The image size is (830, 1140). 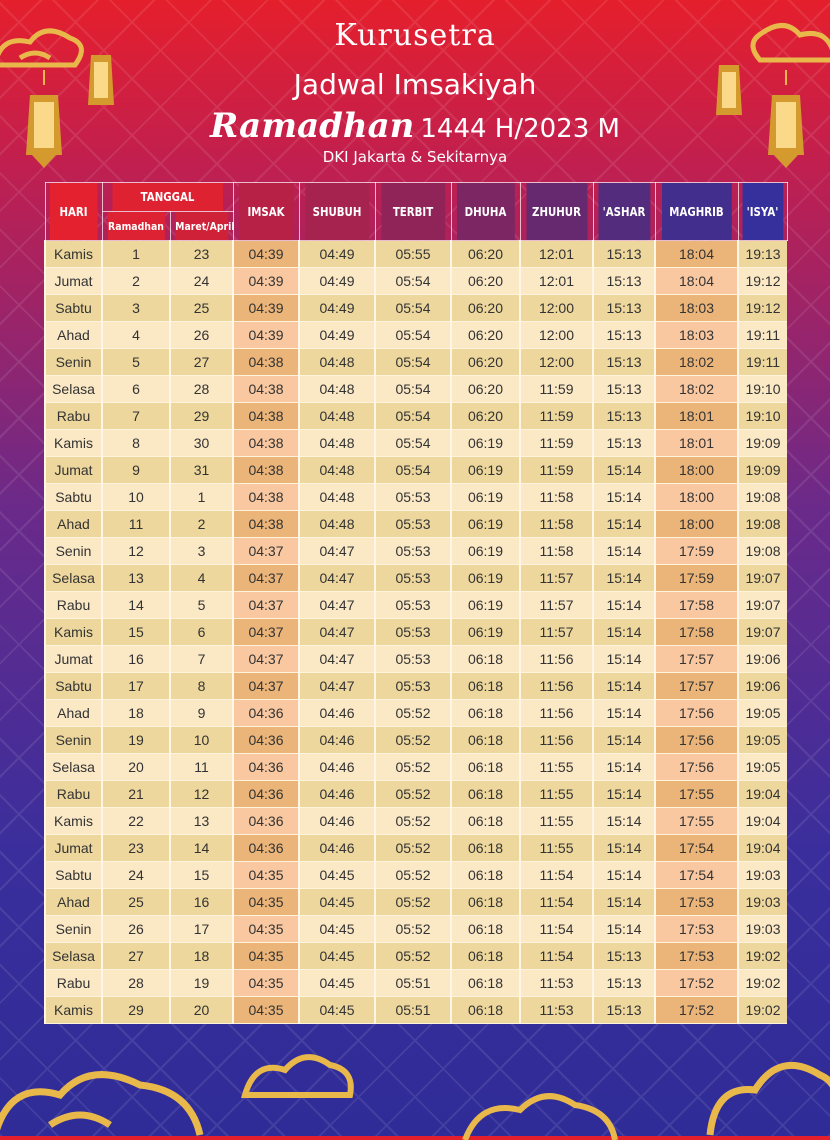 What do you see at coordinates (415, 157) in the screenshot?
I see `location-subtitle: DKI Jakarta & Sekitarnya` at bounding box center [415, 157].